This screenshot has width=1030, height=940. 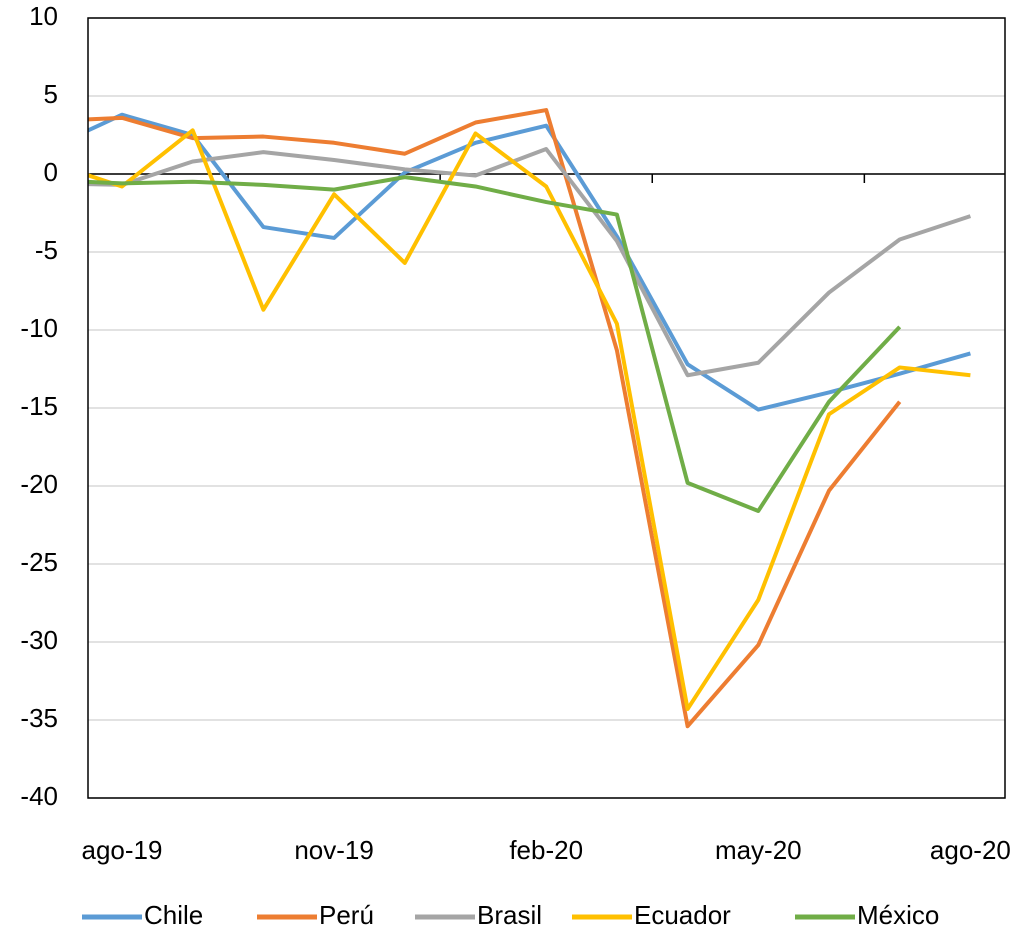 I want to click on x-tick-label: feb-20, so click(x=546, y=850).